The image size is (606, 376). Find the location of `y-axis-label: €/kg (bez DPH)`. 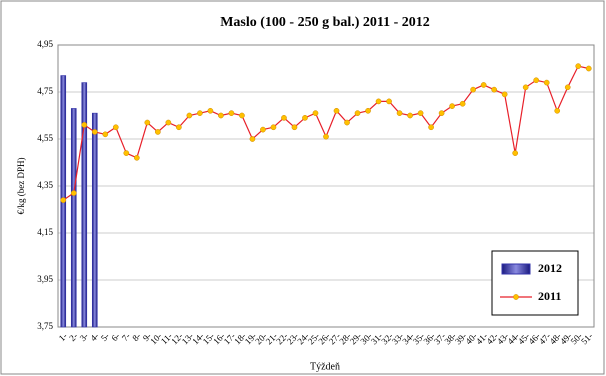

y-axis-label: €/kg (bez DPH) is located at coordinates (21, 186).